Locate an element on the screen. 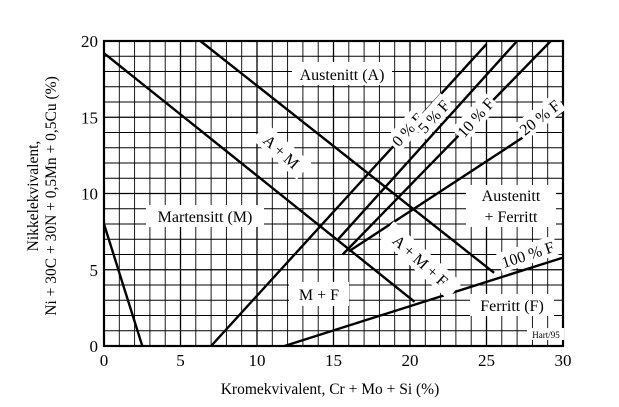  y-axis-label-line1: Nikkelekvivalent, is located at coordinates (33, 196).